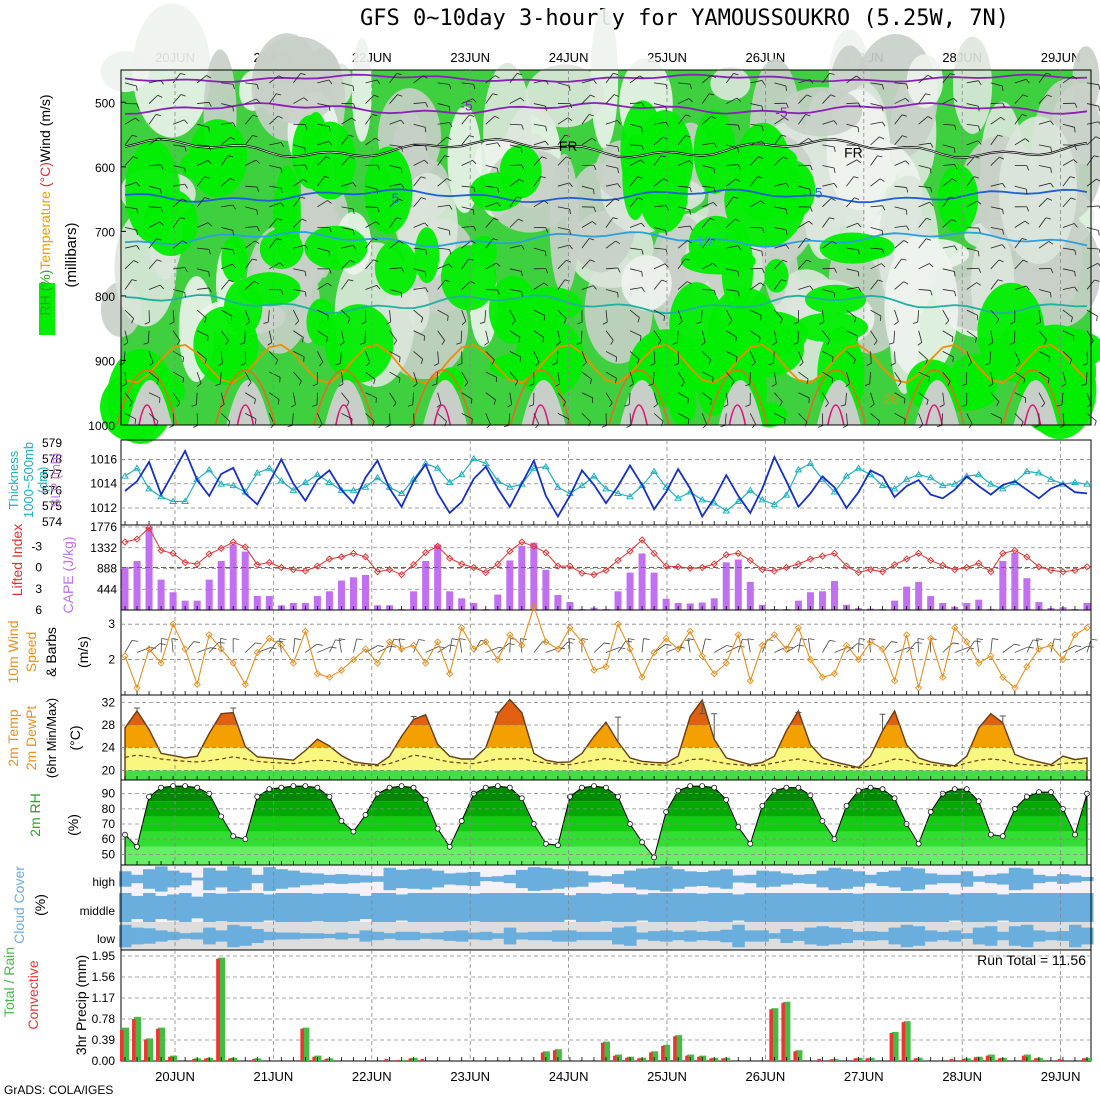 This screenshot has height=1100, width=1100. I want to click on x-ticks, so click(606, 778).